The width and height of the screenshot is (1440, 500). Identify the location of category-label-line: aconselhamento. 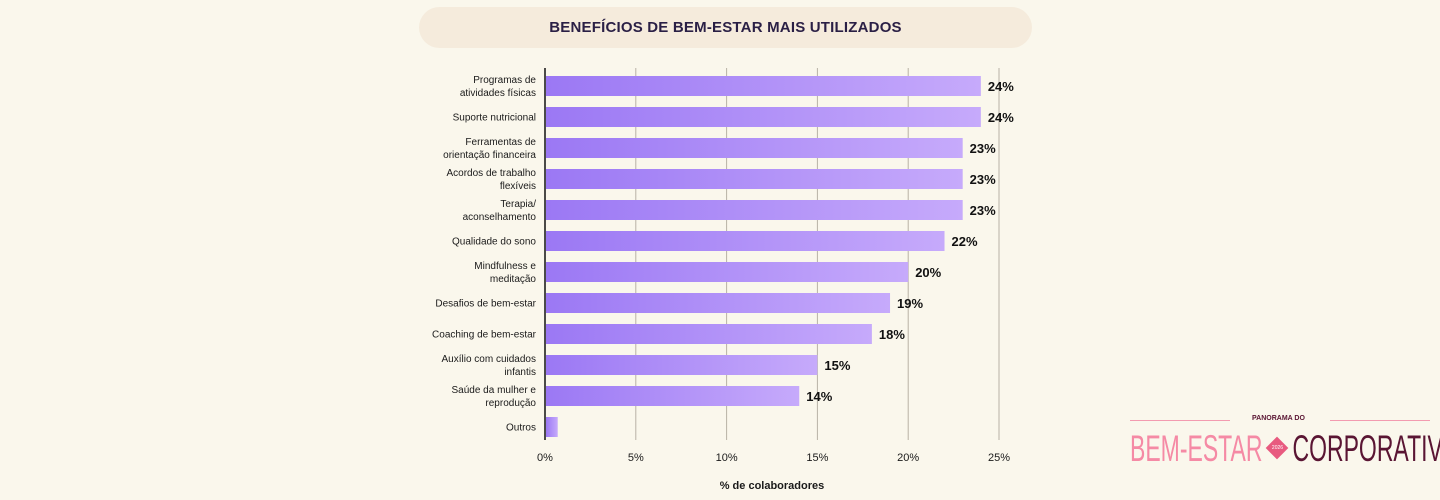
(500, 217).